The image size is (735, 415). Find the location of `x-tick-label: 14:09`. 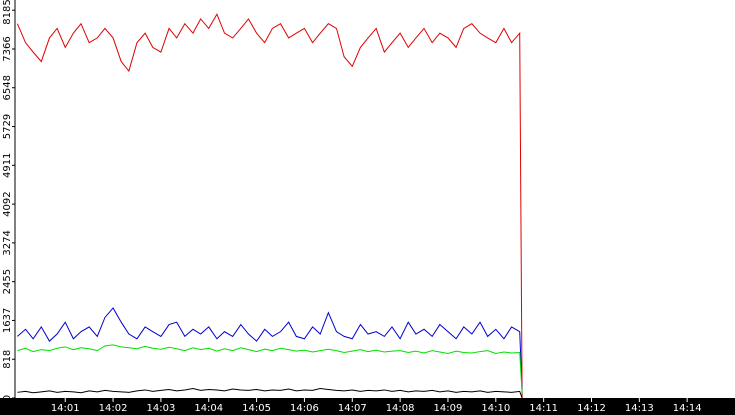

x-tick-label: 14:09 is located at coordinates (448, 408).